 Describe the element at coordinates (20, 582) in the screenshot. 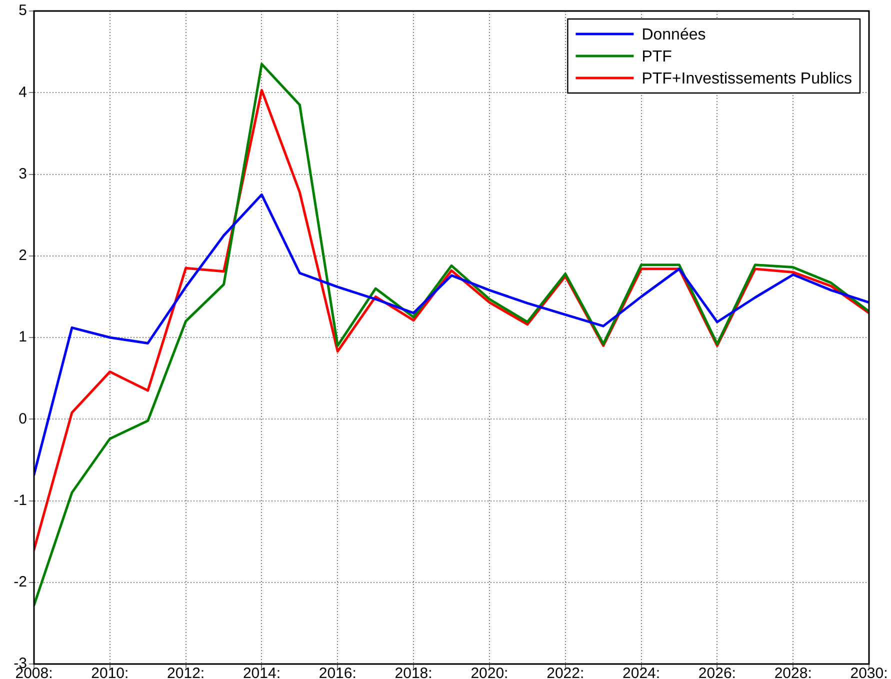

I see `y-tick-label: -2` at that location.